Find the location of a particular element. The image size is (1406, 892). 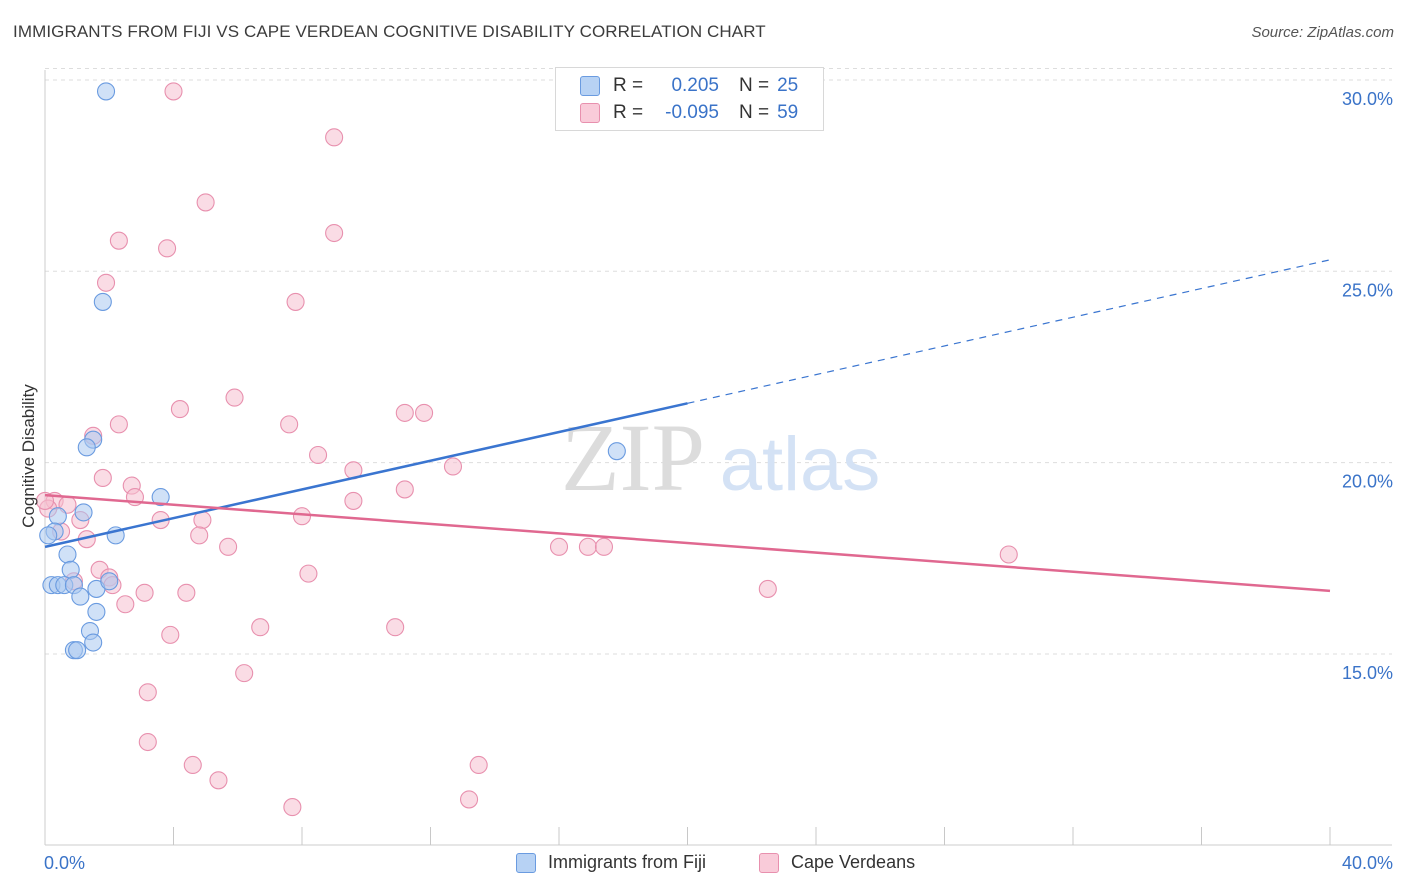

fiji-r-label: R = is located at coordinates (628, 85).